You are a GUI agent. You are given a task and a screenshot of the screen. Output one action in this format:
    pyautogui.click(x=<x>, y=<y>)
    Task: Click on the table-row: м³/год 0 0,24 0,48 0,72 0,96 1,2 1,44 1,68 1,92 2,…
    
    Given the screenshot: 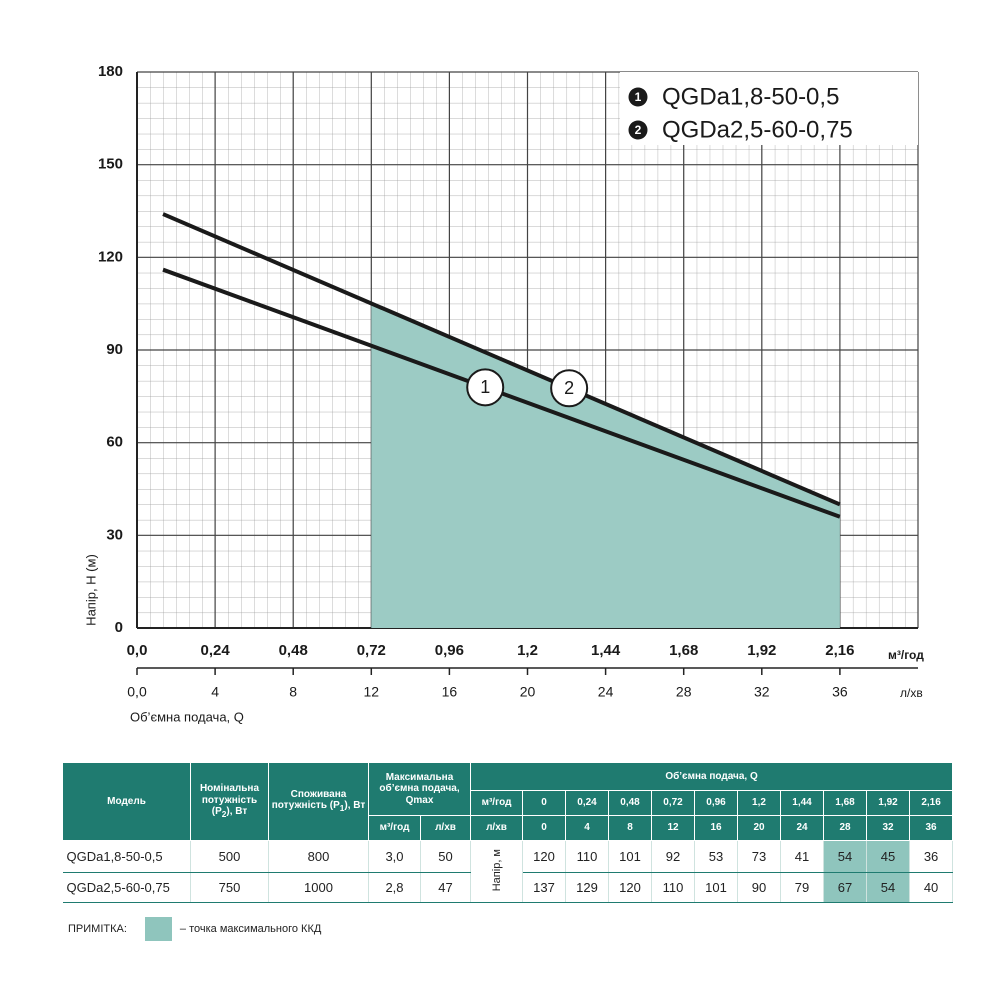 What is the action you would take?
    pyautogui.click(x=508, y=803)
    